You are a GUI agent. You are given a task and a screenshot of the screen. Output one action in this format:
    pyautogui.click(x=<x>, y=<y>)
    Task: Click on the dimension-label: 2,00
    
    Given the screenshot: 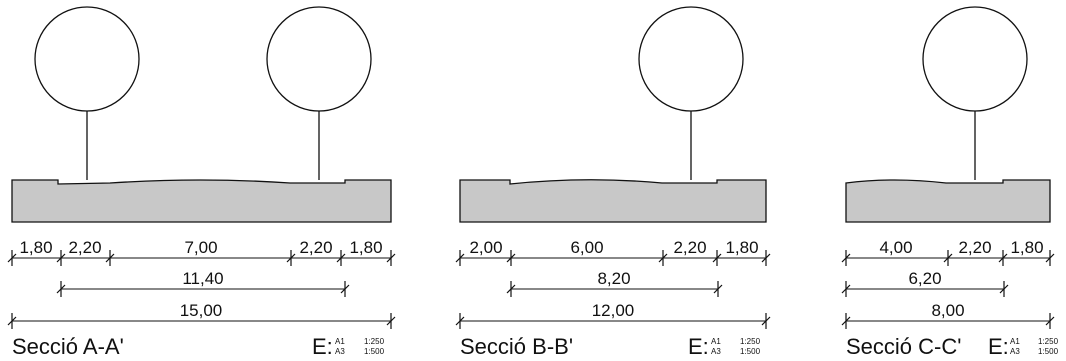 What is the action you would take?
    pyautogui.click(x=485, y=247)
    